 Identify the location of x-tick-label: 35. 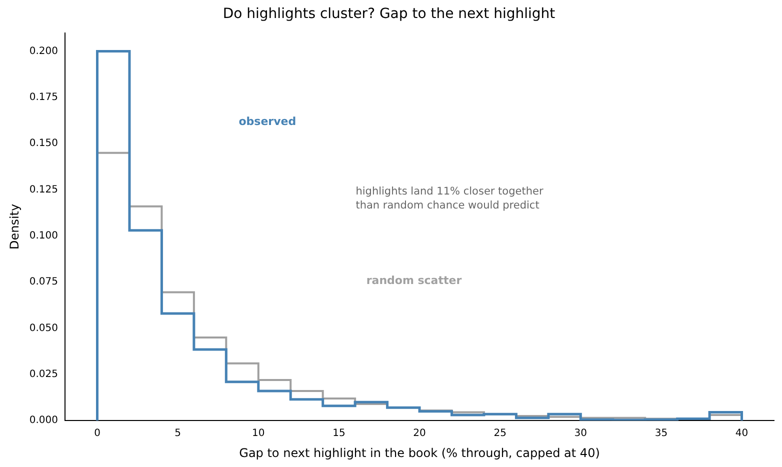
(661, 434).